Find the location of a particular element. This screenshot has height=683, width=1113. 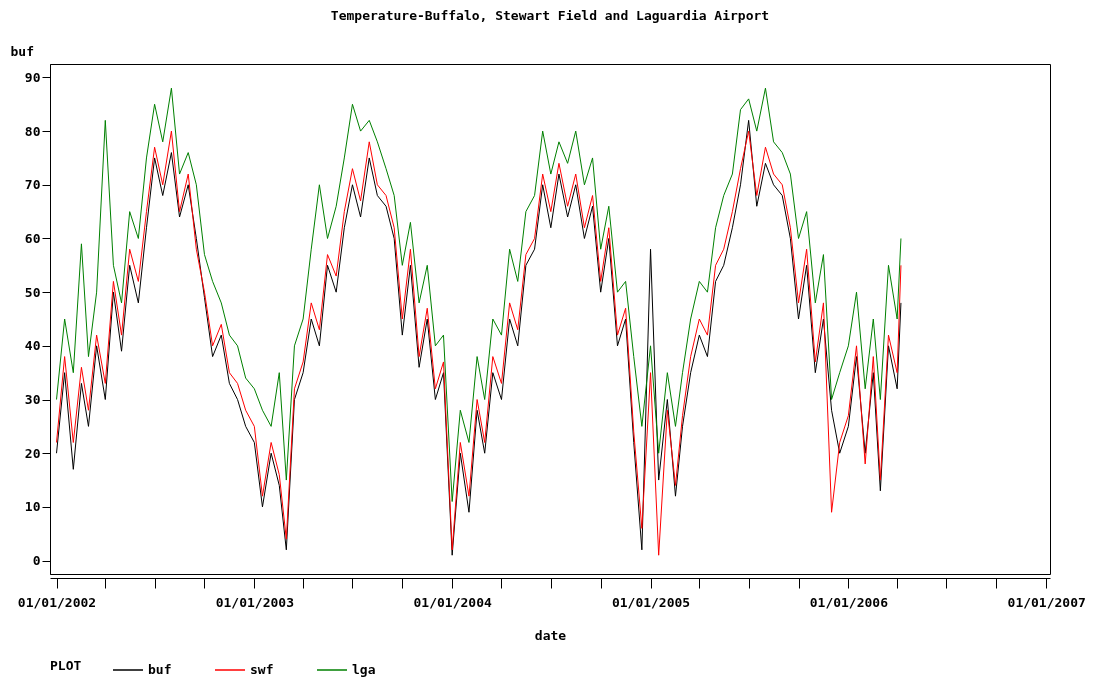

y-tick-label: 30 is located at coordinates (32, 400).